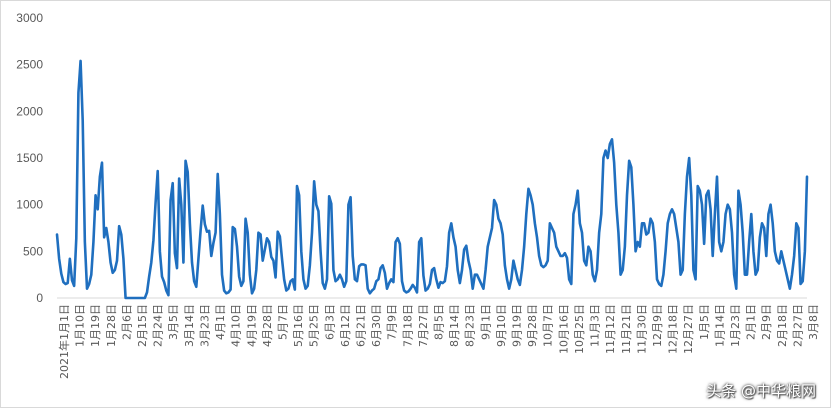 The height and width of the screenshot is (408, 831). I want to click on x-tick-label: 11月30日, so click(641, 329).